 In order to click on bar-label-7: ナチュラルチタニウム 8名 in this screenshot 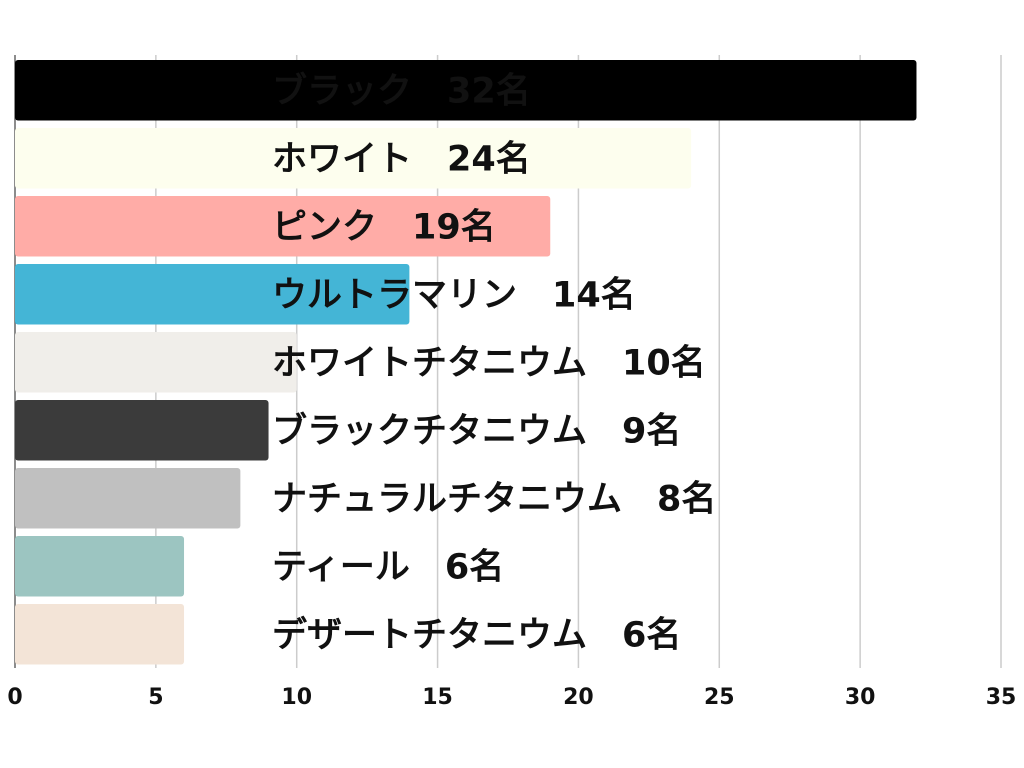, I will do `click(494, 499)`.